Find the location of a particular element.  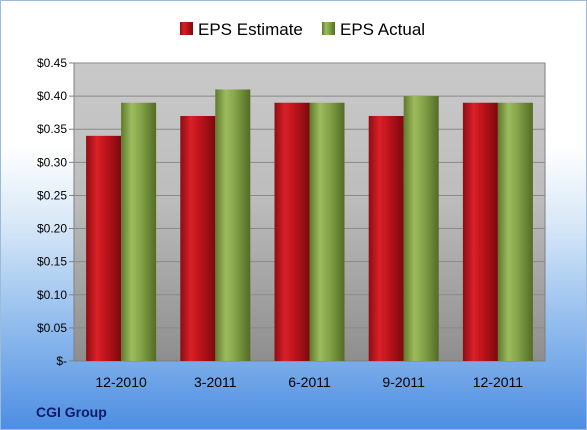

legend-label-estimate: EPS Estimate is located at coordinates (250, 29).